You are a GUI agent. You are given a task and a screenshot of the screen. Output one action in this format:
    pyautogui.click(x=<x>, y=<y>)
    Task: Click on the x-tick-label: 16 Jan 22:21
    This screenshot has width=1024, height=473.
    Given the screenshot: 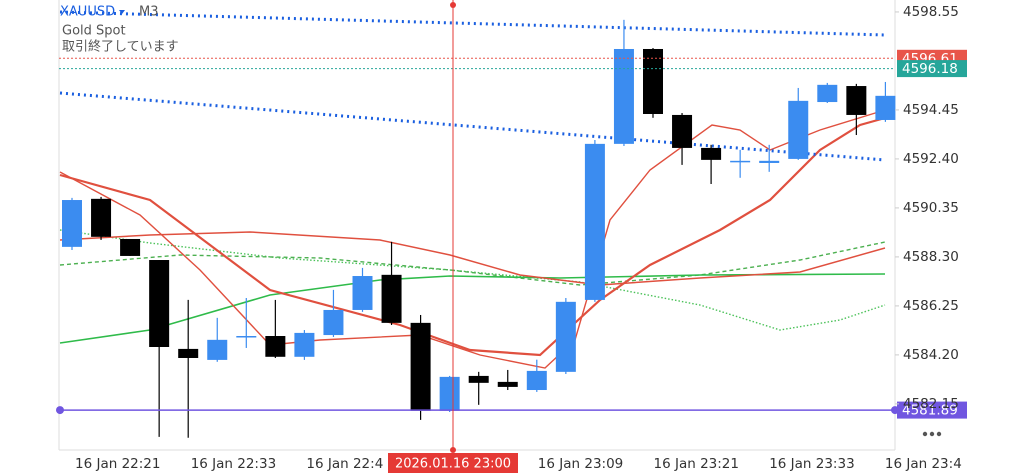 What is the action you would take?
    pyautogui.click(x=117, y=464)
    